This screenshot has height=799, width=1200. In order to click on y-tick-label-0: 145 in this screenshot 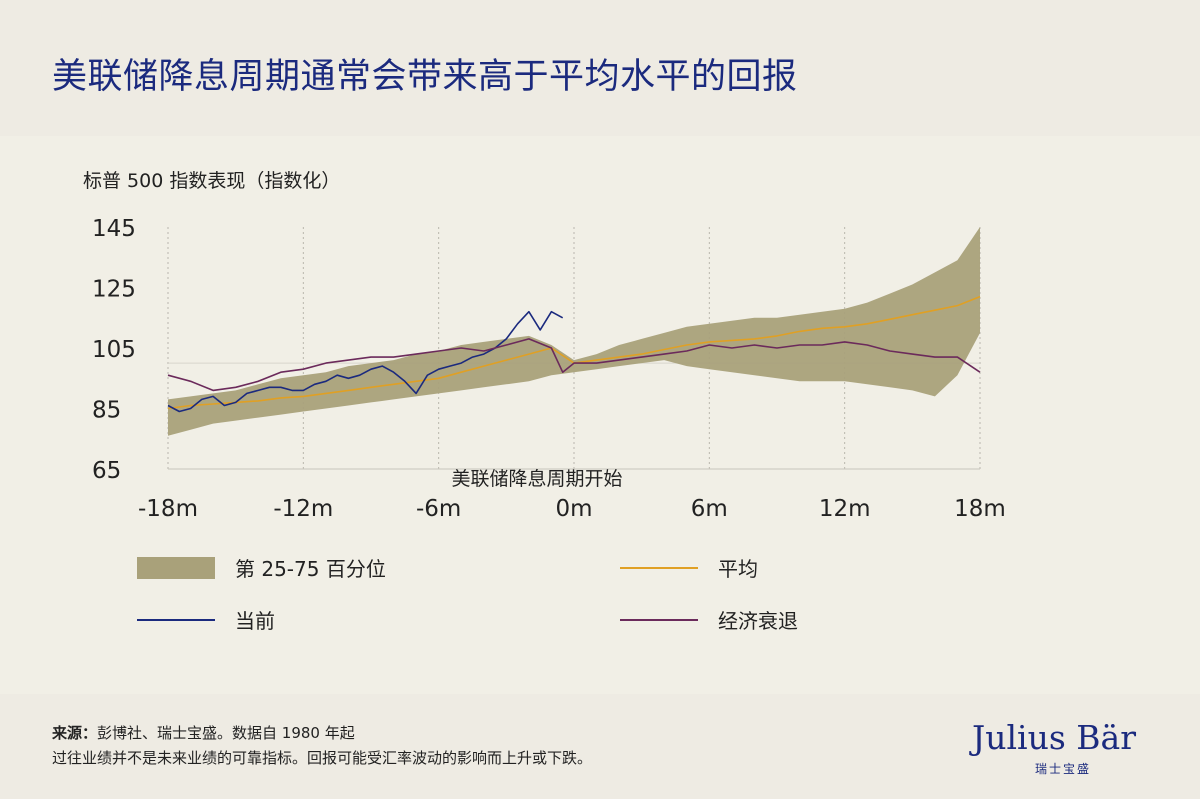, I will do `click(114, 229)`.